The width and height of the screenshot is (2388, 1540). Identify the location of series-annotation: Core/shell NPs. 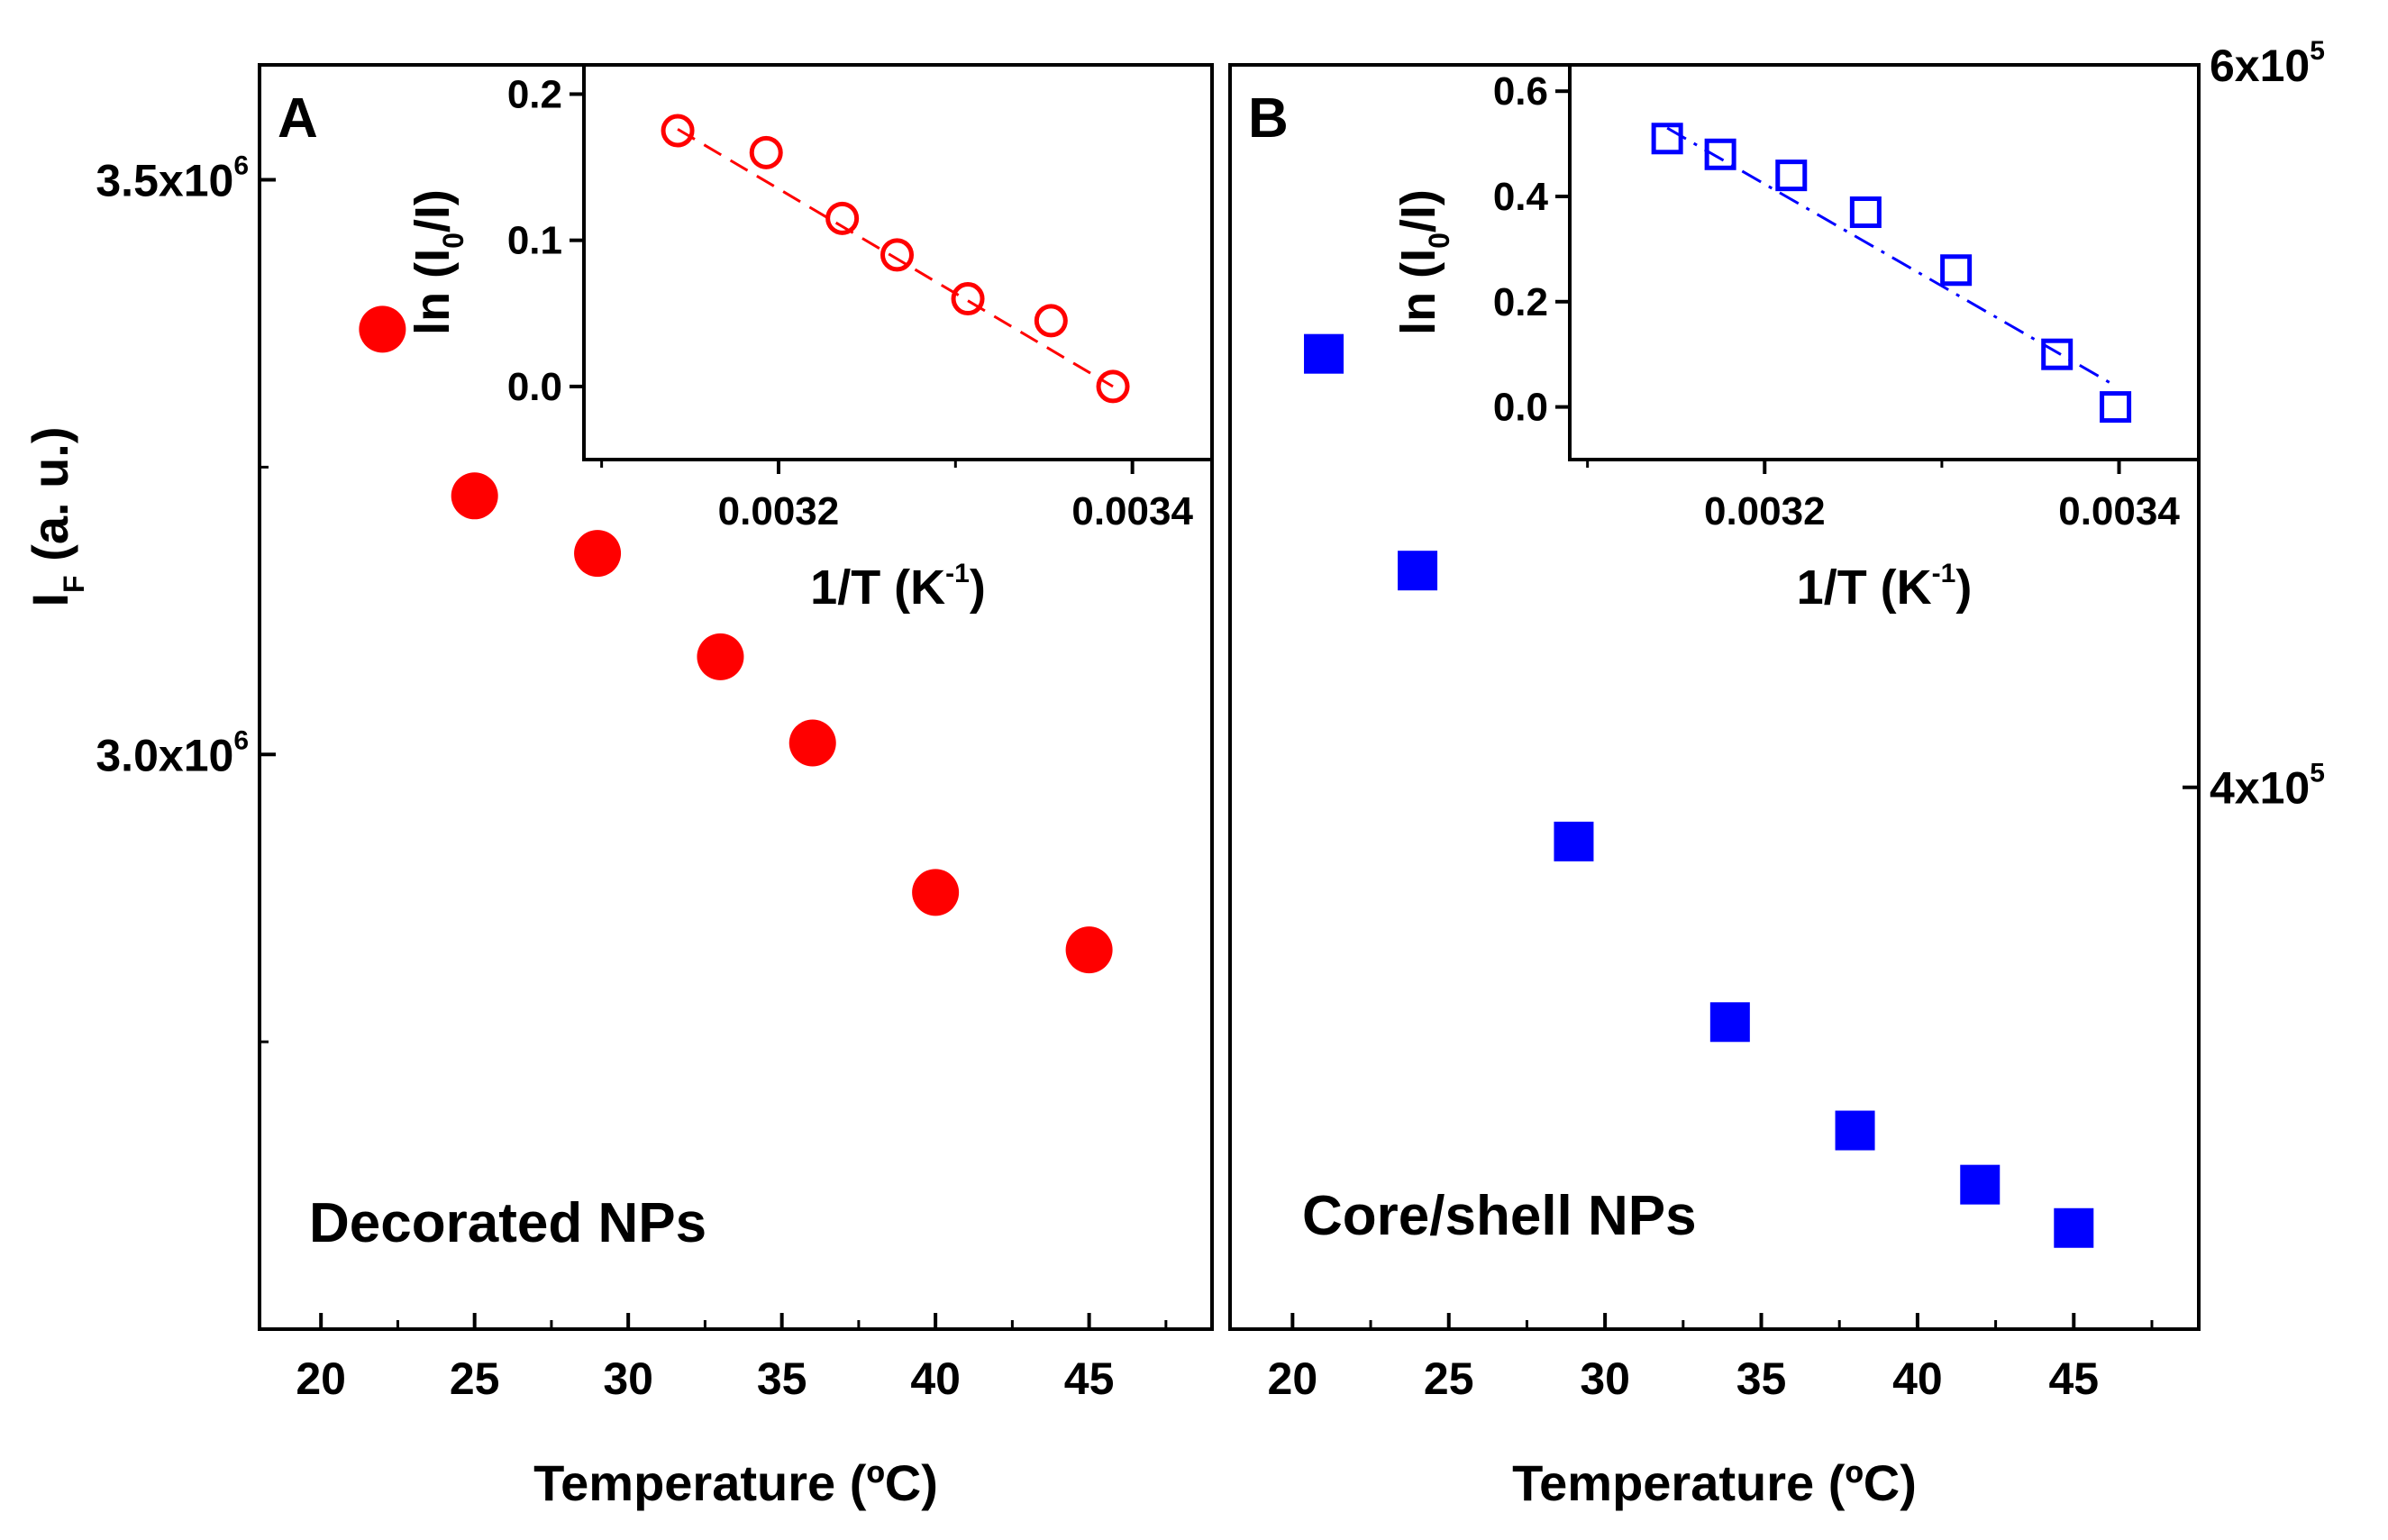
(1499, 1216).